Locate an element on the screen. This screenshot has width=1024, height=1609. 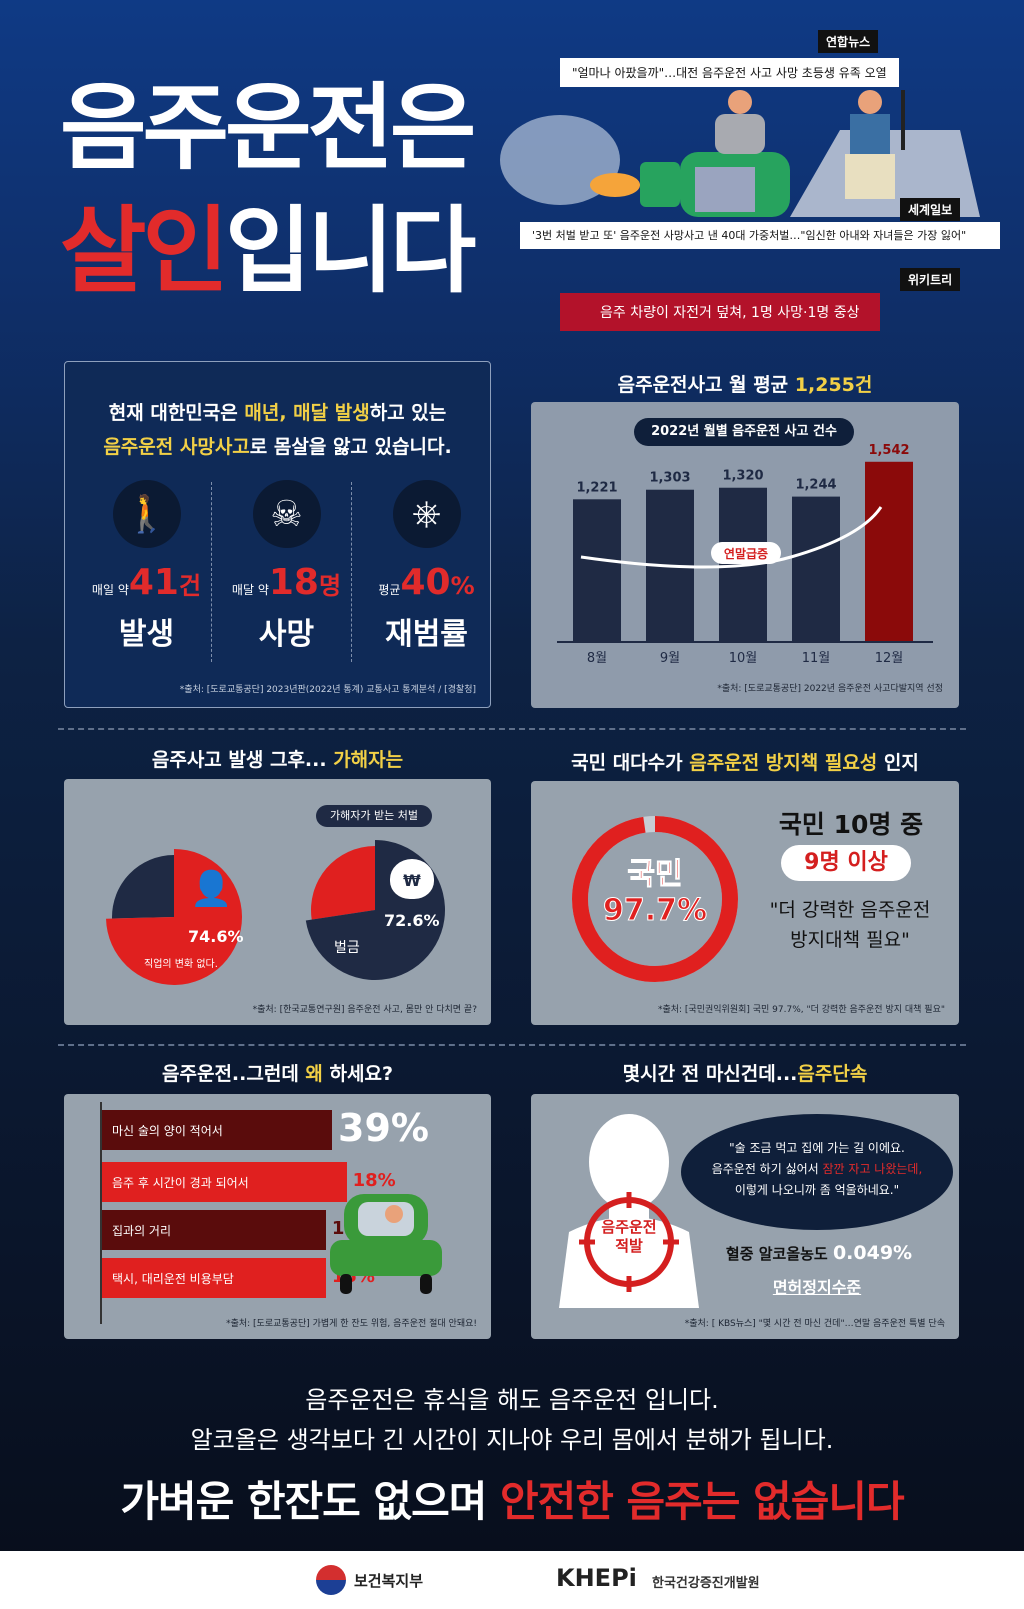
chart-heading: 음주운전사고 월 평균 1,255건 is located at coordinates (745, 385).